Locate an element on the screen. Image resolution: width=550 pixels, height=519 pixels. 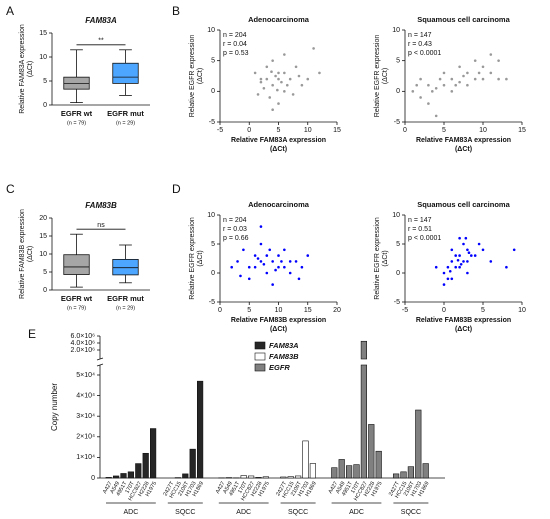
annotation: n = 204 is located at coordinates (235, 35).